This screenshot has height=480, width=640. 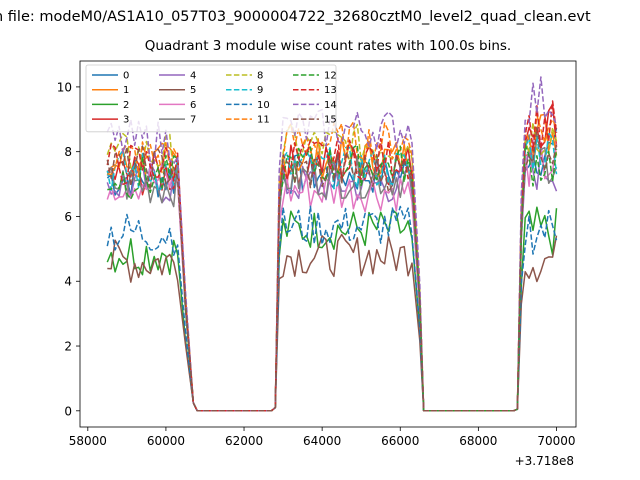 I want to click on legend-box, so click(x=211, y=98).